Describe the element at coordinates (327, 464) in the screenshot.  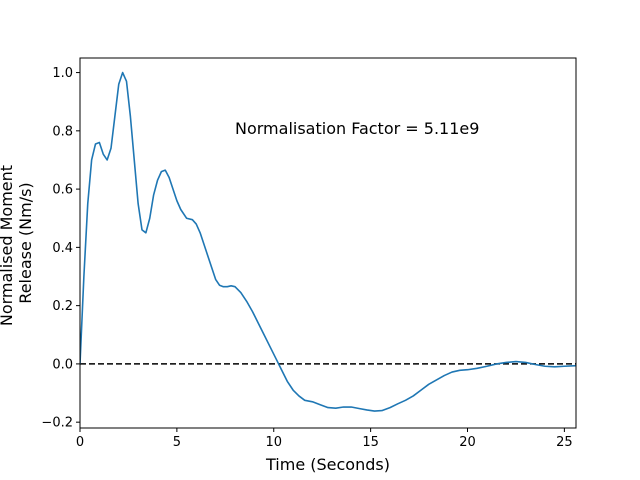
I see `x-axis-label: Time (Seconds)` at that location.